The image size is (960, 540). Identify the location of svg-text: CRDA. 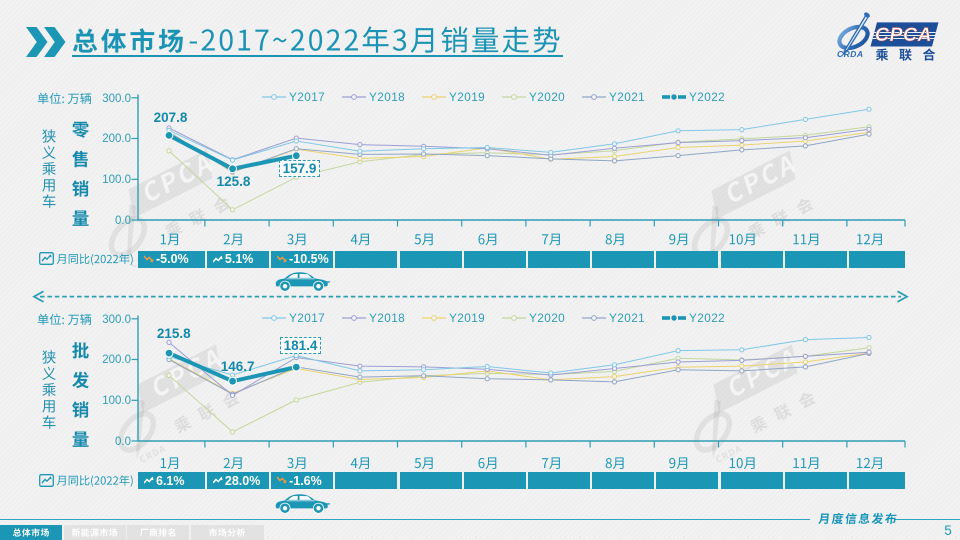
(850, 54).